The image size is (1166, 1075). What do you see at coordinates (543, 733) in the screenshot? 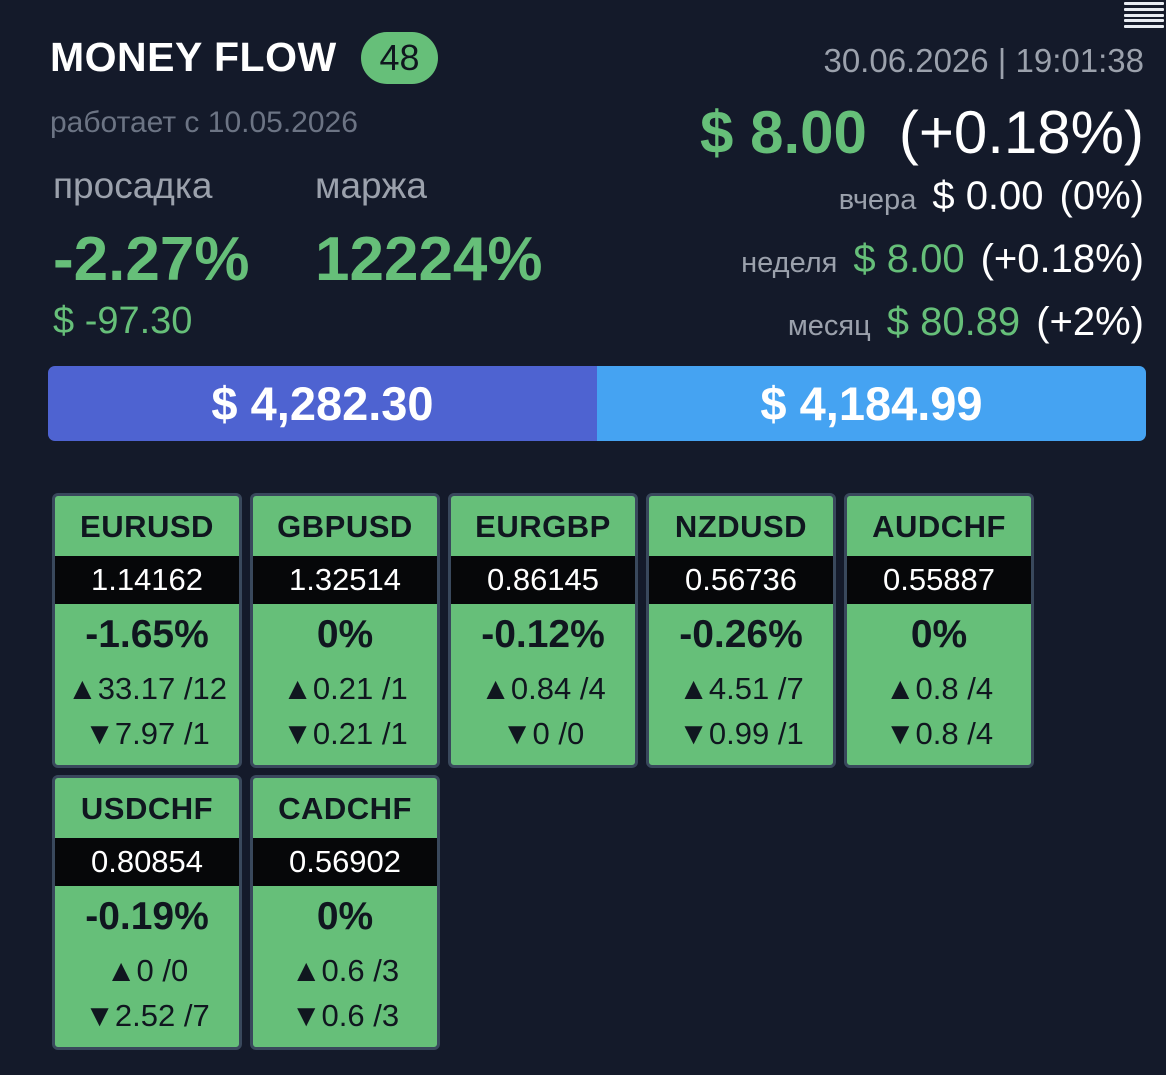
I see `pair-down-stat: ▼0 /0` at bounding box center [543, 733].